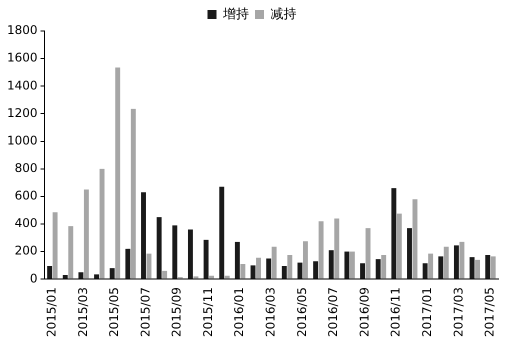  Describe the element at coordinates (301, 312) in the screenshot. I see `x-tick-label: 2016/05` at that location.